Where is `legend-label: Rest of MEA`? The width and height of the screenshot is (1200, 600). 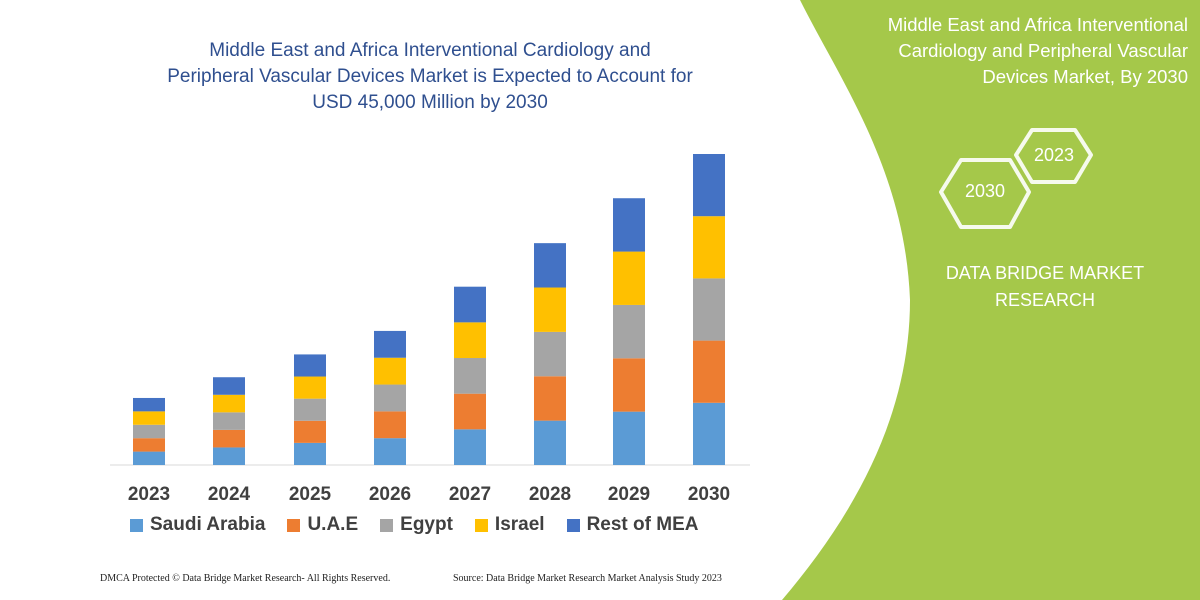 legend-label: Rest of MEA is located at coordinates (642, 524).